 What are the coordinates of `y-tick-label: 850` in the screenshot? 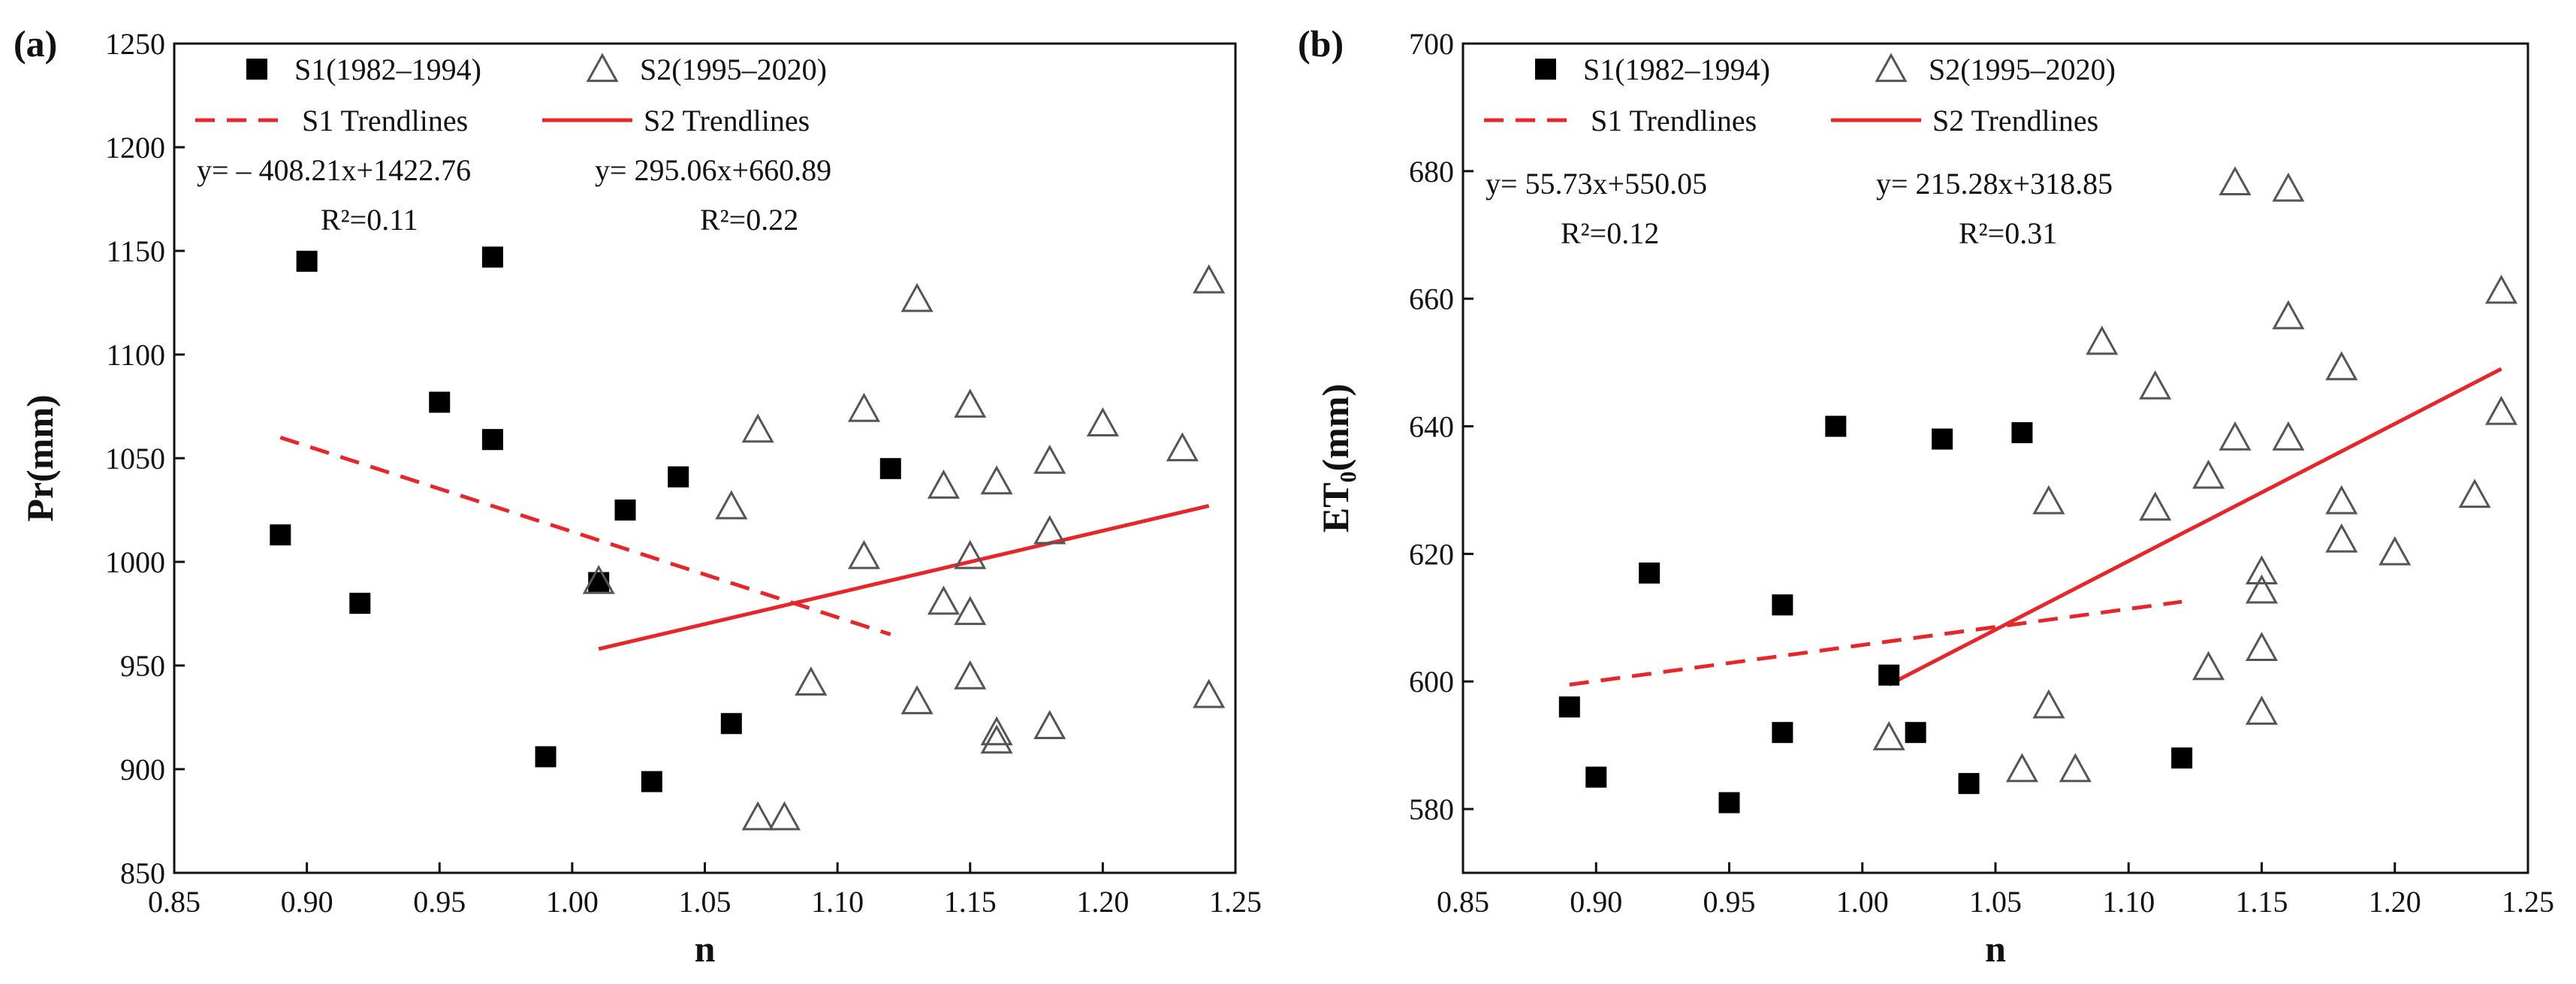 It's located at (142, 873).